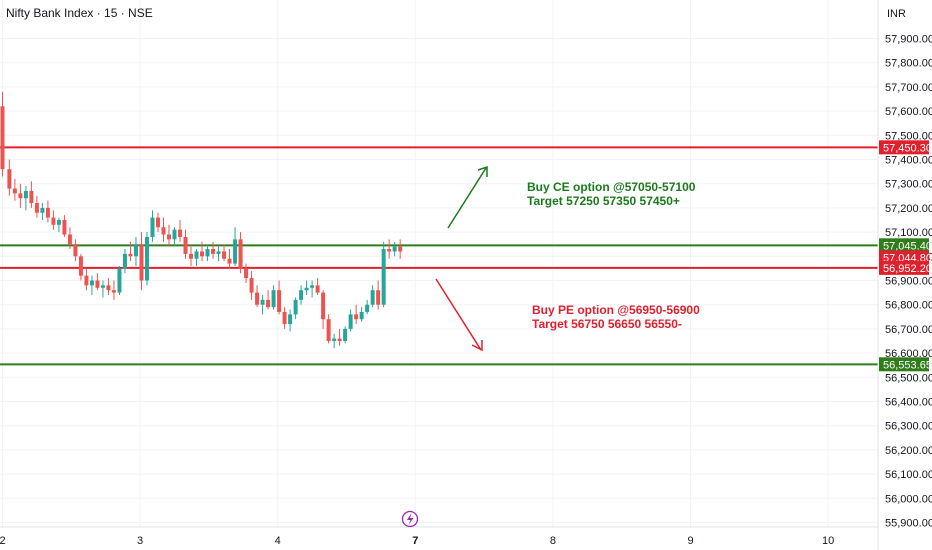 The image size is (932, 550). Describe the element at coordinates (690, 541) in the screenshot. I see `x-tick-label: 9` at that location.